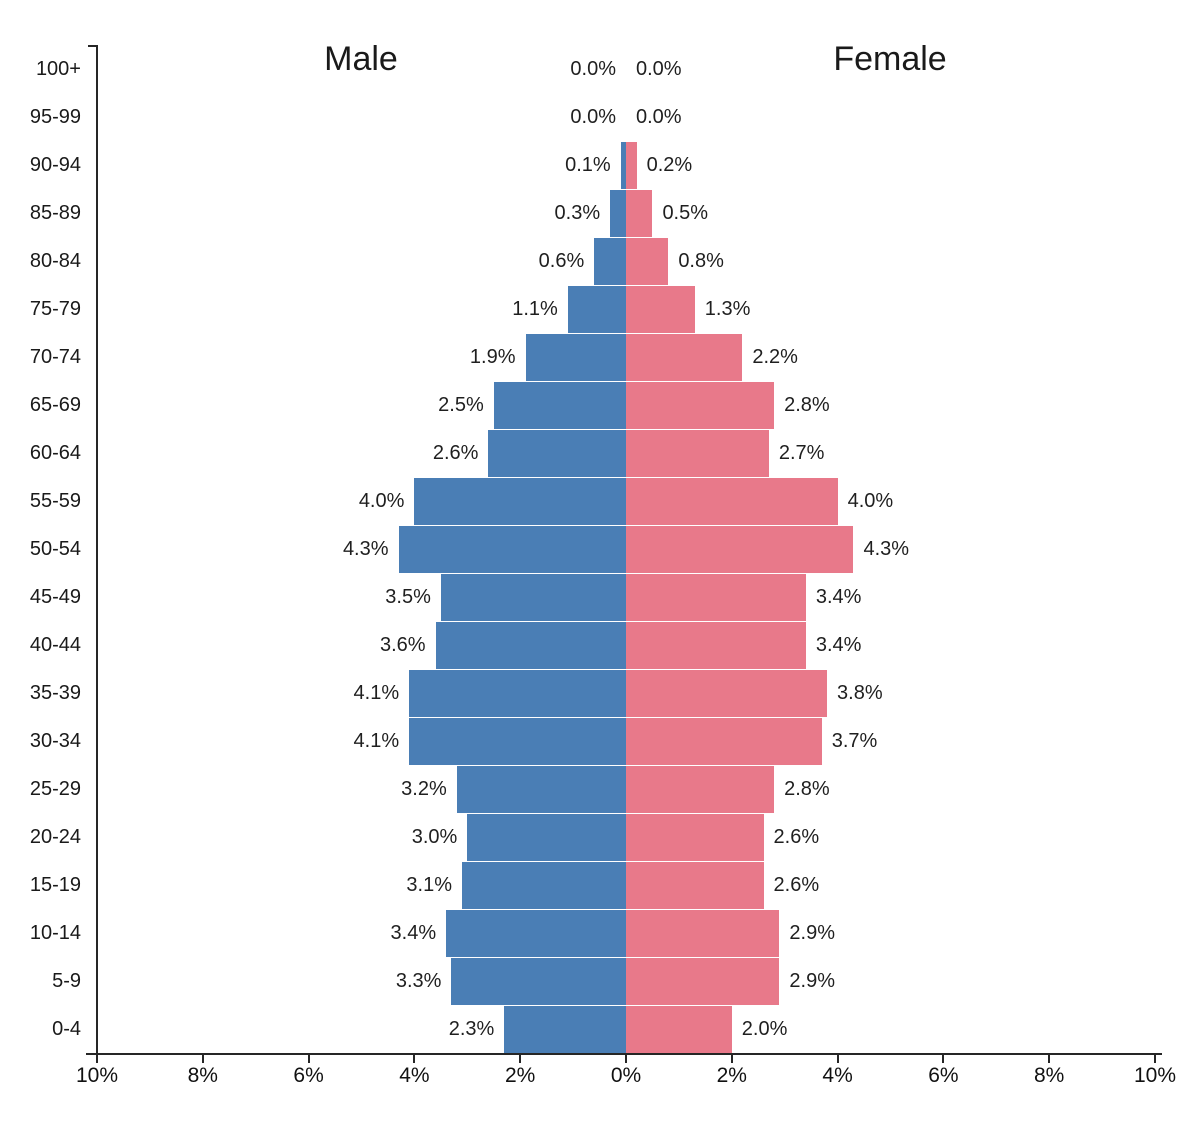 This screenshot has height=1130, width=1200. What do you see at coordinates (55, 212) in the screenshot?
I see `age-group-label: 85-89` at bounding box center [55, 212].